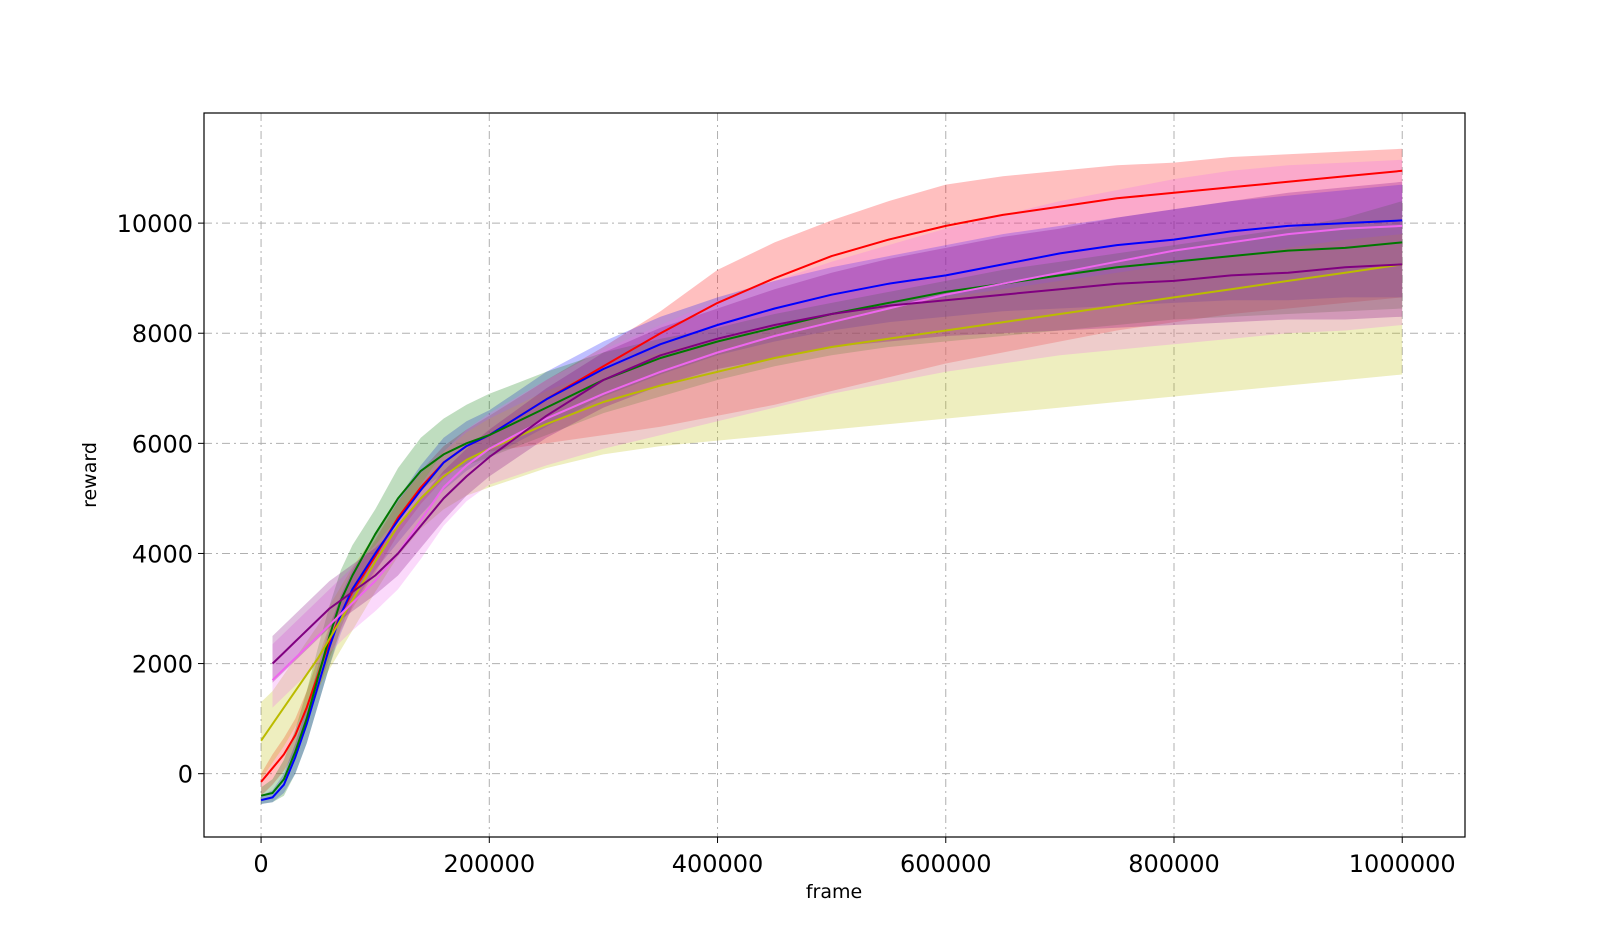 Image resolution: width=1613 pixels, height=933 pixels. What do you see at coordinates (185, 775) in the screenshot?
I see `y-tick-label: 0` at bounding box center [185, 775].